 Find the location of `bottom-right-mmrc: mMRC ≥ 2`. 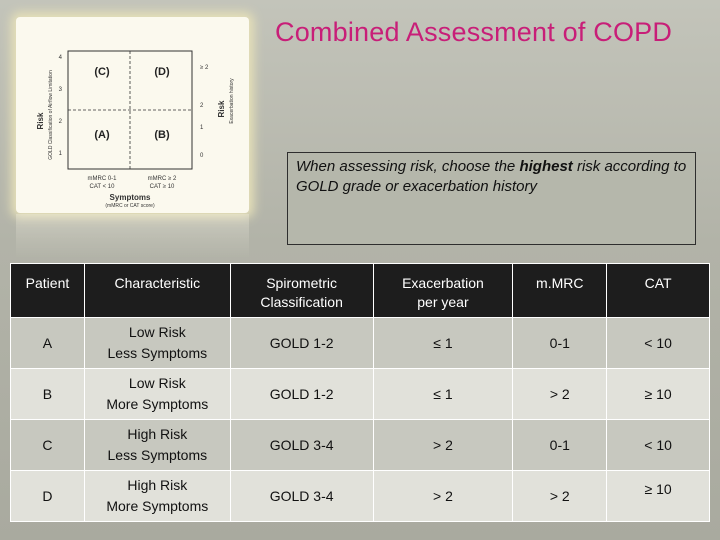

bottom-right-mmrc: mMRC ≥ 2 is located at coordinates (162, 179).